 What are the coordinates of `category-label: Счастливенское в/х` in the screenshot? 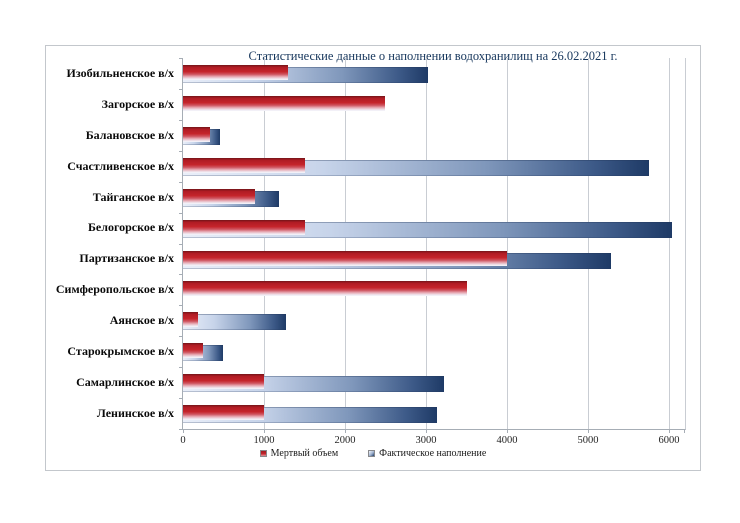 It's located at (120, 165).